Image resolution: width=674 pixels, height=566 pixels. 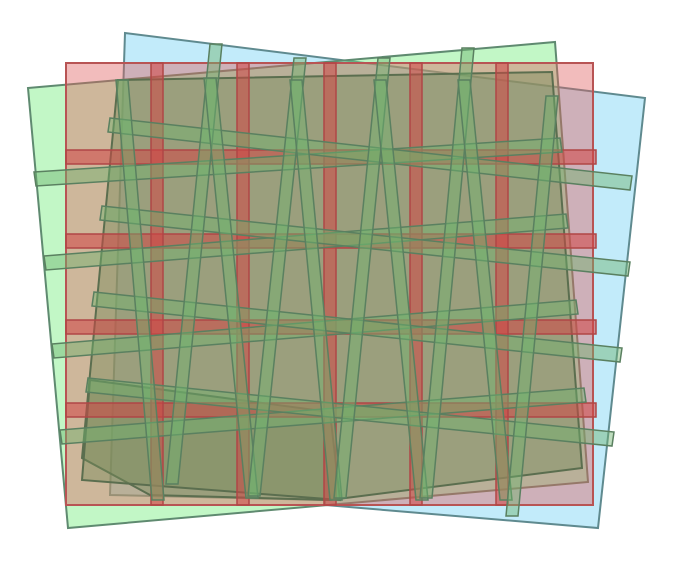 I want to click on tilted-h-strip-b4, so click(x=350, y=412).